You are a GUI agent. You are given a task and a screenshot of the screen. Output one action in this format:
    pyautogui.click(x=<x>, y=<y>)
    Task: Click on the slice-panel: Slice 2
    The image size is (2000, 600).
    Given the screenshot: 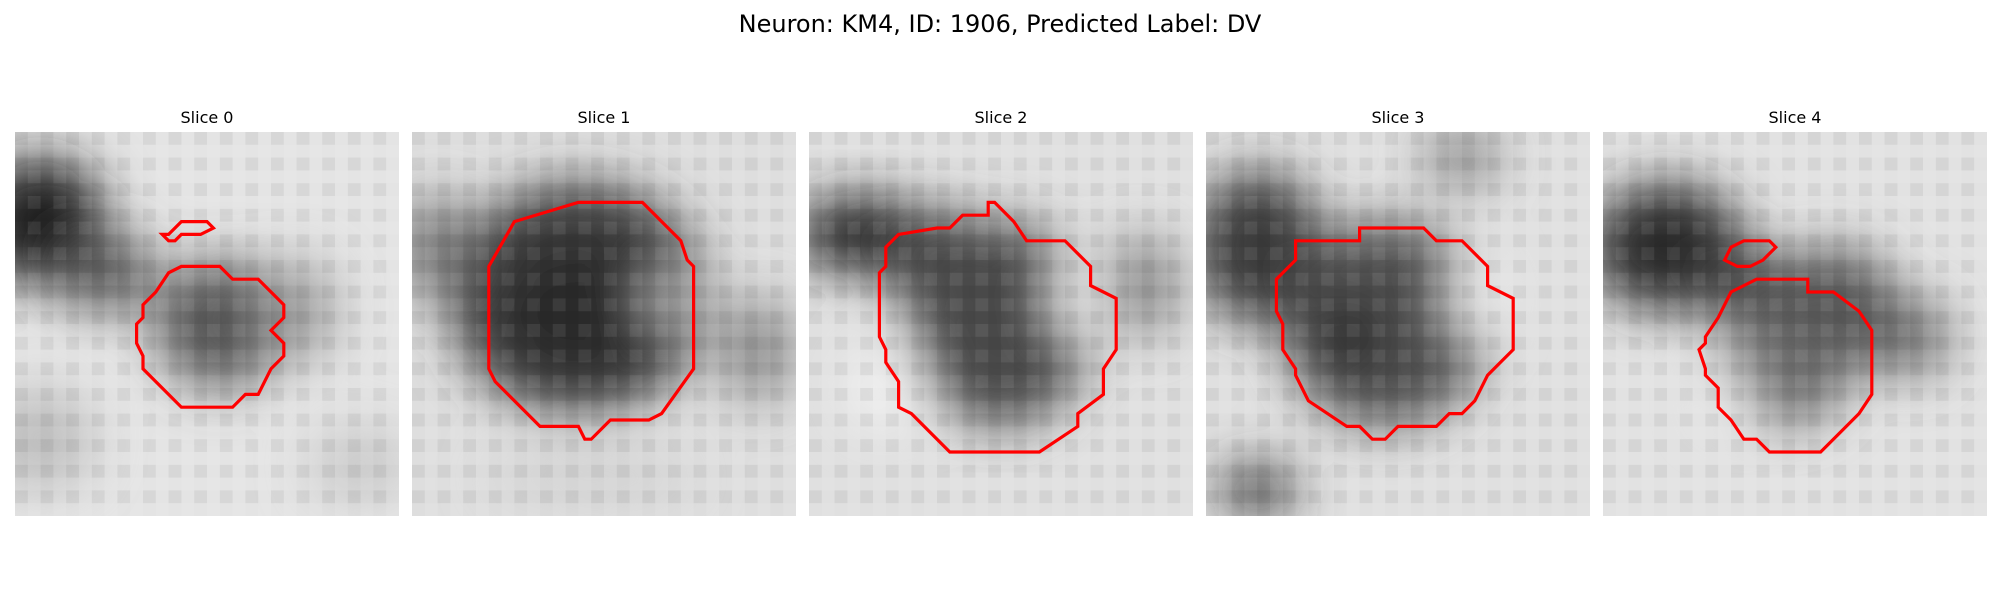 What is the action you would take?
    pyautogui.click(x=1001, y=312)
    